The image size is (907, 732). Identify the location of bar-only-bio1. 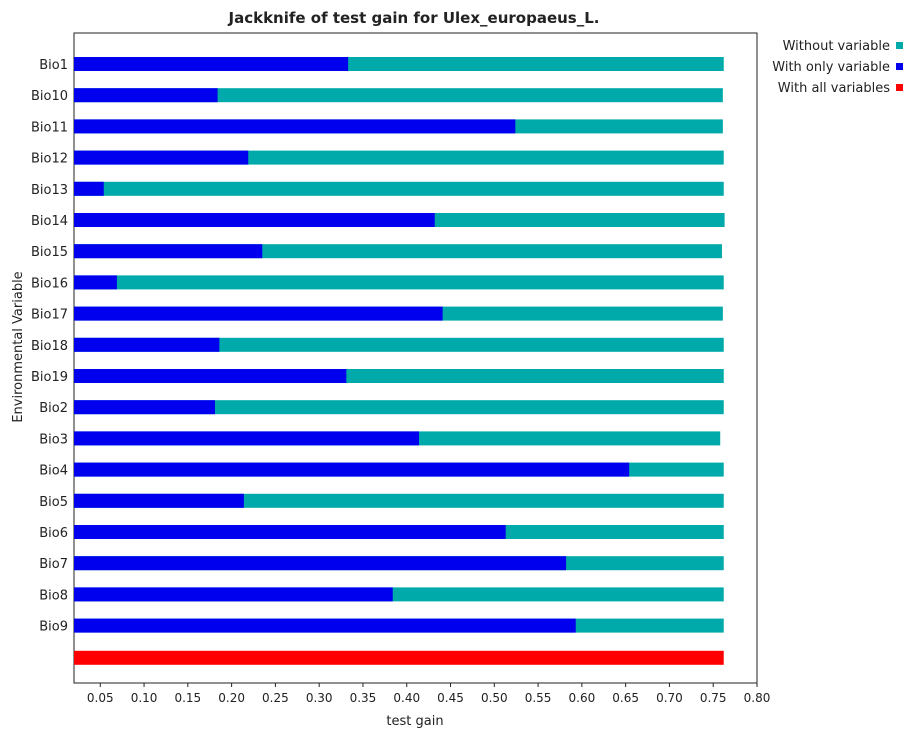
(211, 64).